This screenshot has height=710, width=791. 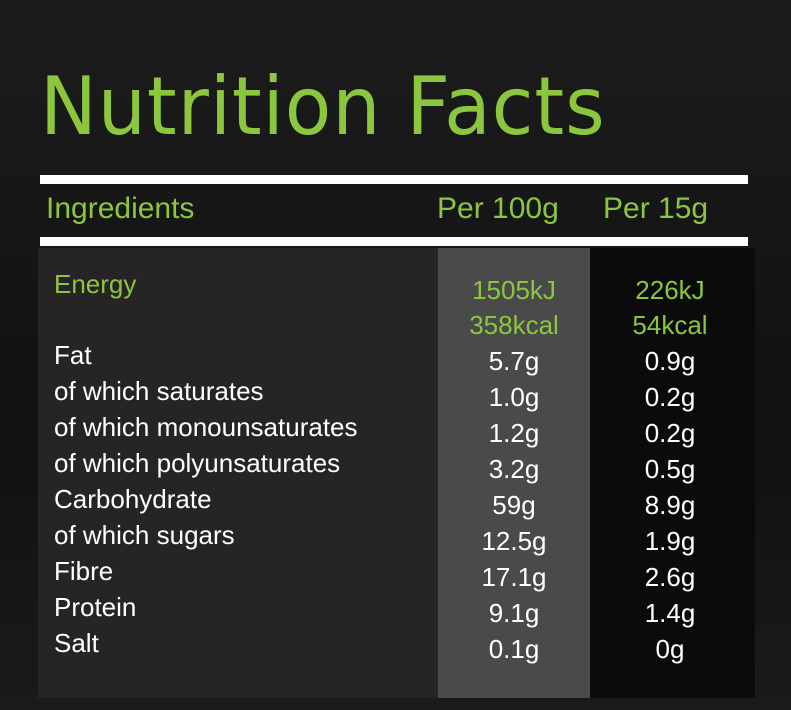 I want to click on cell: 5.7g, so click(x=514, y=361).